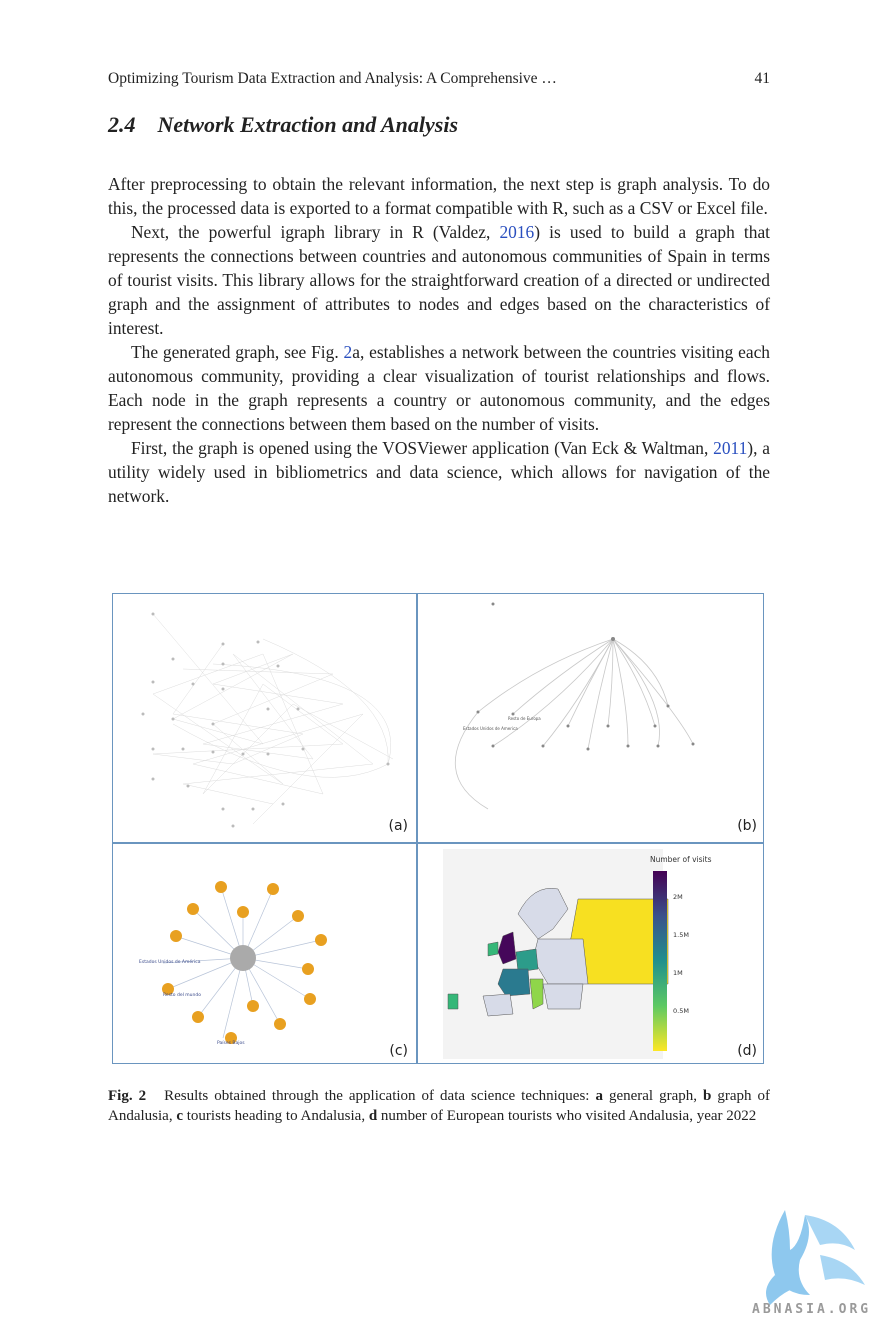 The height and width of the screenshot is (1333, 879). I want to click on panel-a-general-graph: (a), so click(264, 718).